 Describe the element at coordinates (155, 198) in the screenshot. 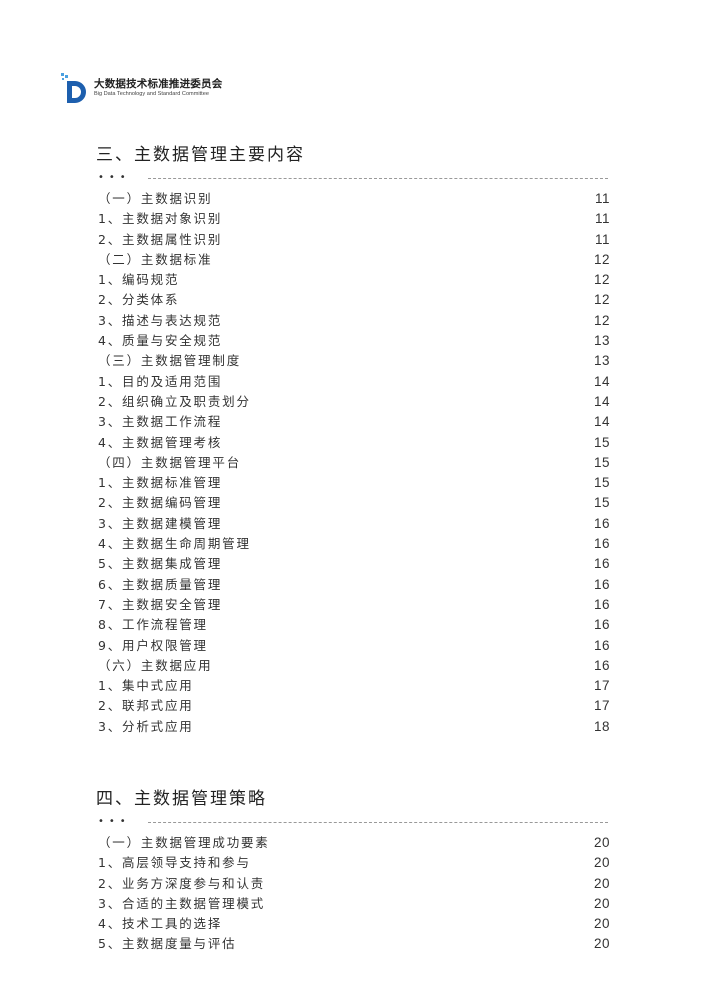

I see `toc-entry-label: （一）主数据识别` at that location.